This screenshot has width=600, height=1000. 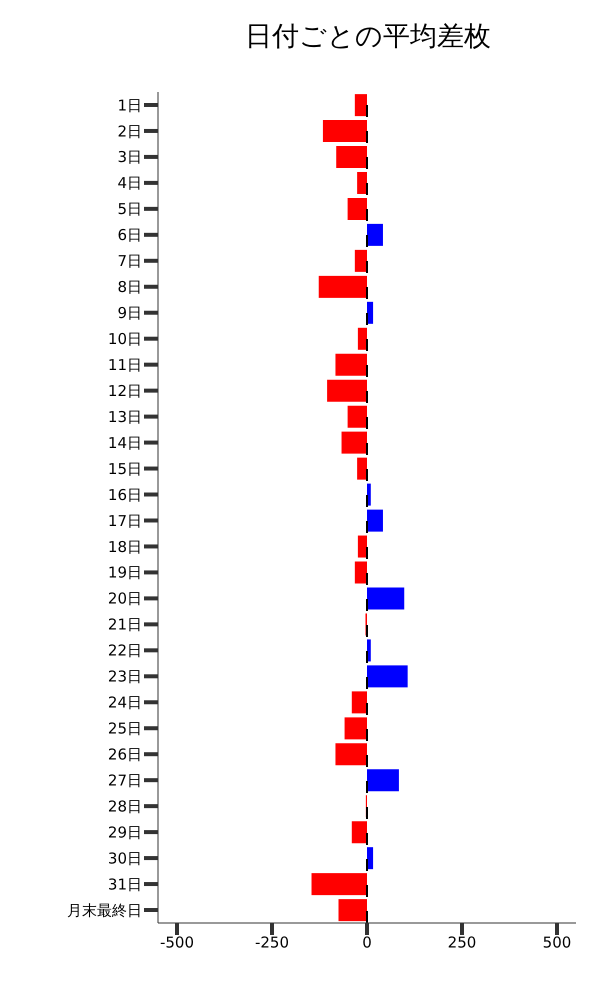 I want to click on y-tick-label: 8日, so click(x=129, y=287).